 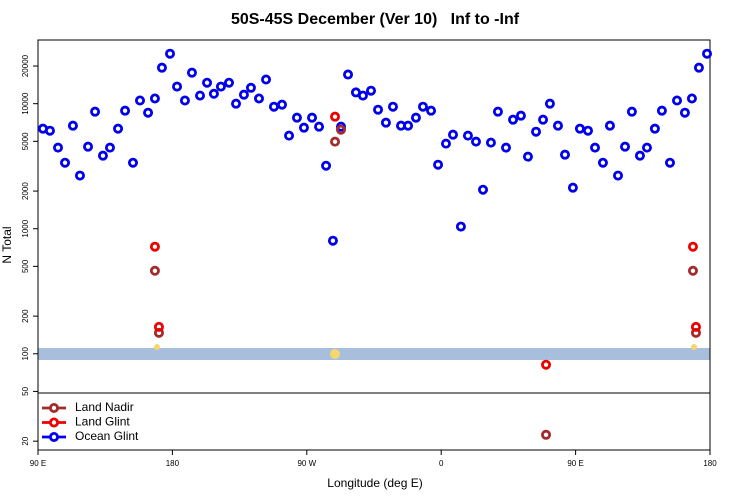 What do you see at coordinates (7, 244) in the screenshot?
I see `y-axis-label: N Total` at bounding box center [7, 244].